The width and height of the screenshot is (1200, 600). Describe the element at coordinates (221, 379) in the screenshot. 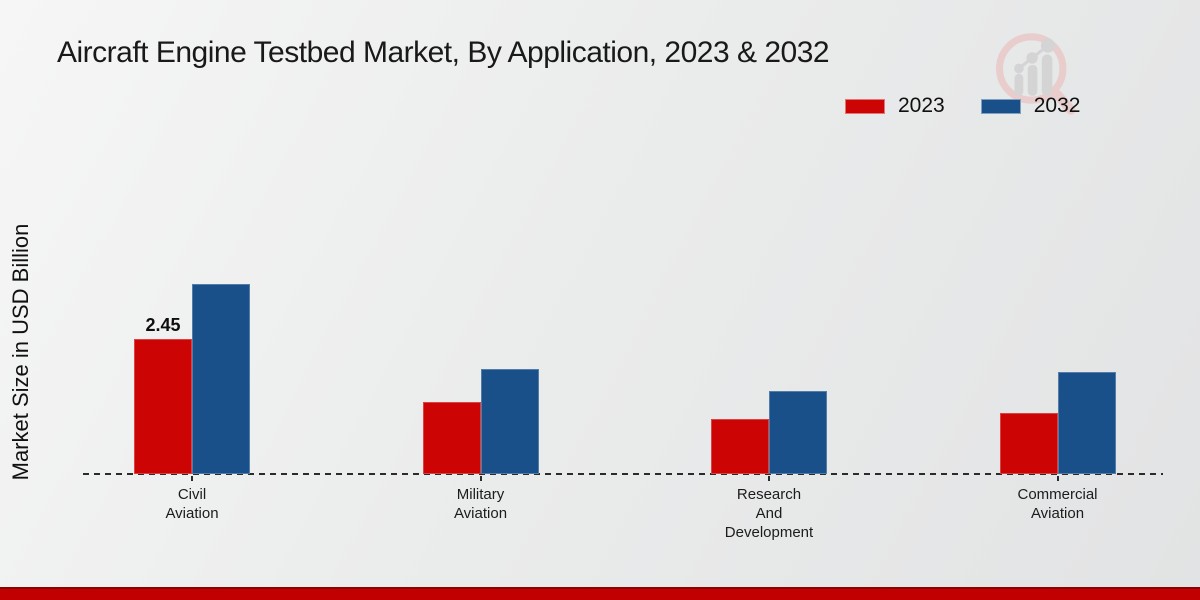

I see `bar-2032-civil-aviation` at that location.